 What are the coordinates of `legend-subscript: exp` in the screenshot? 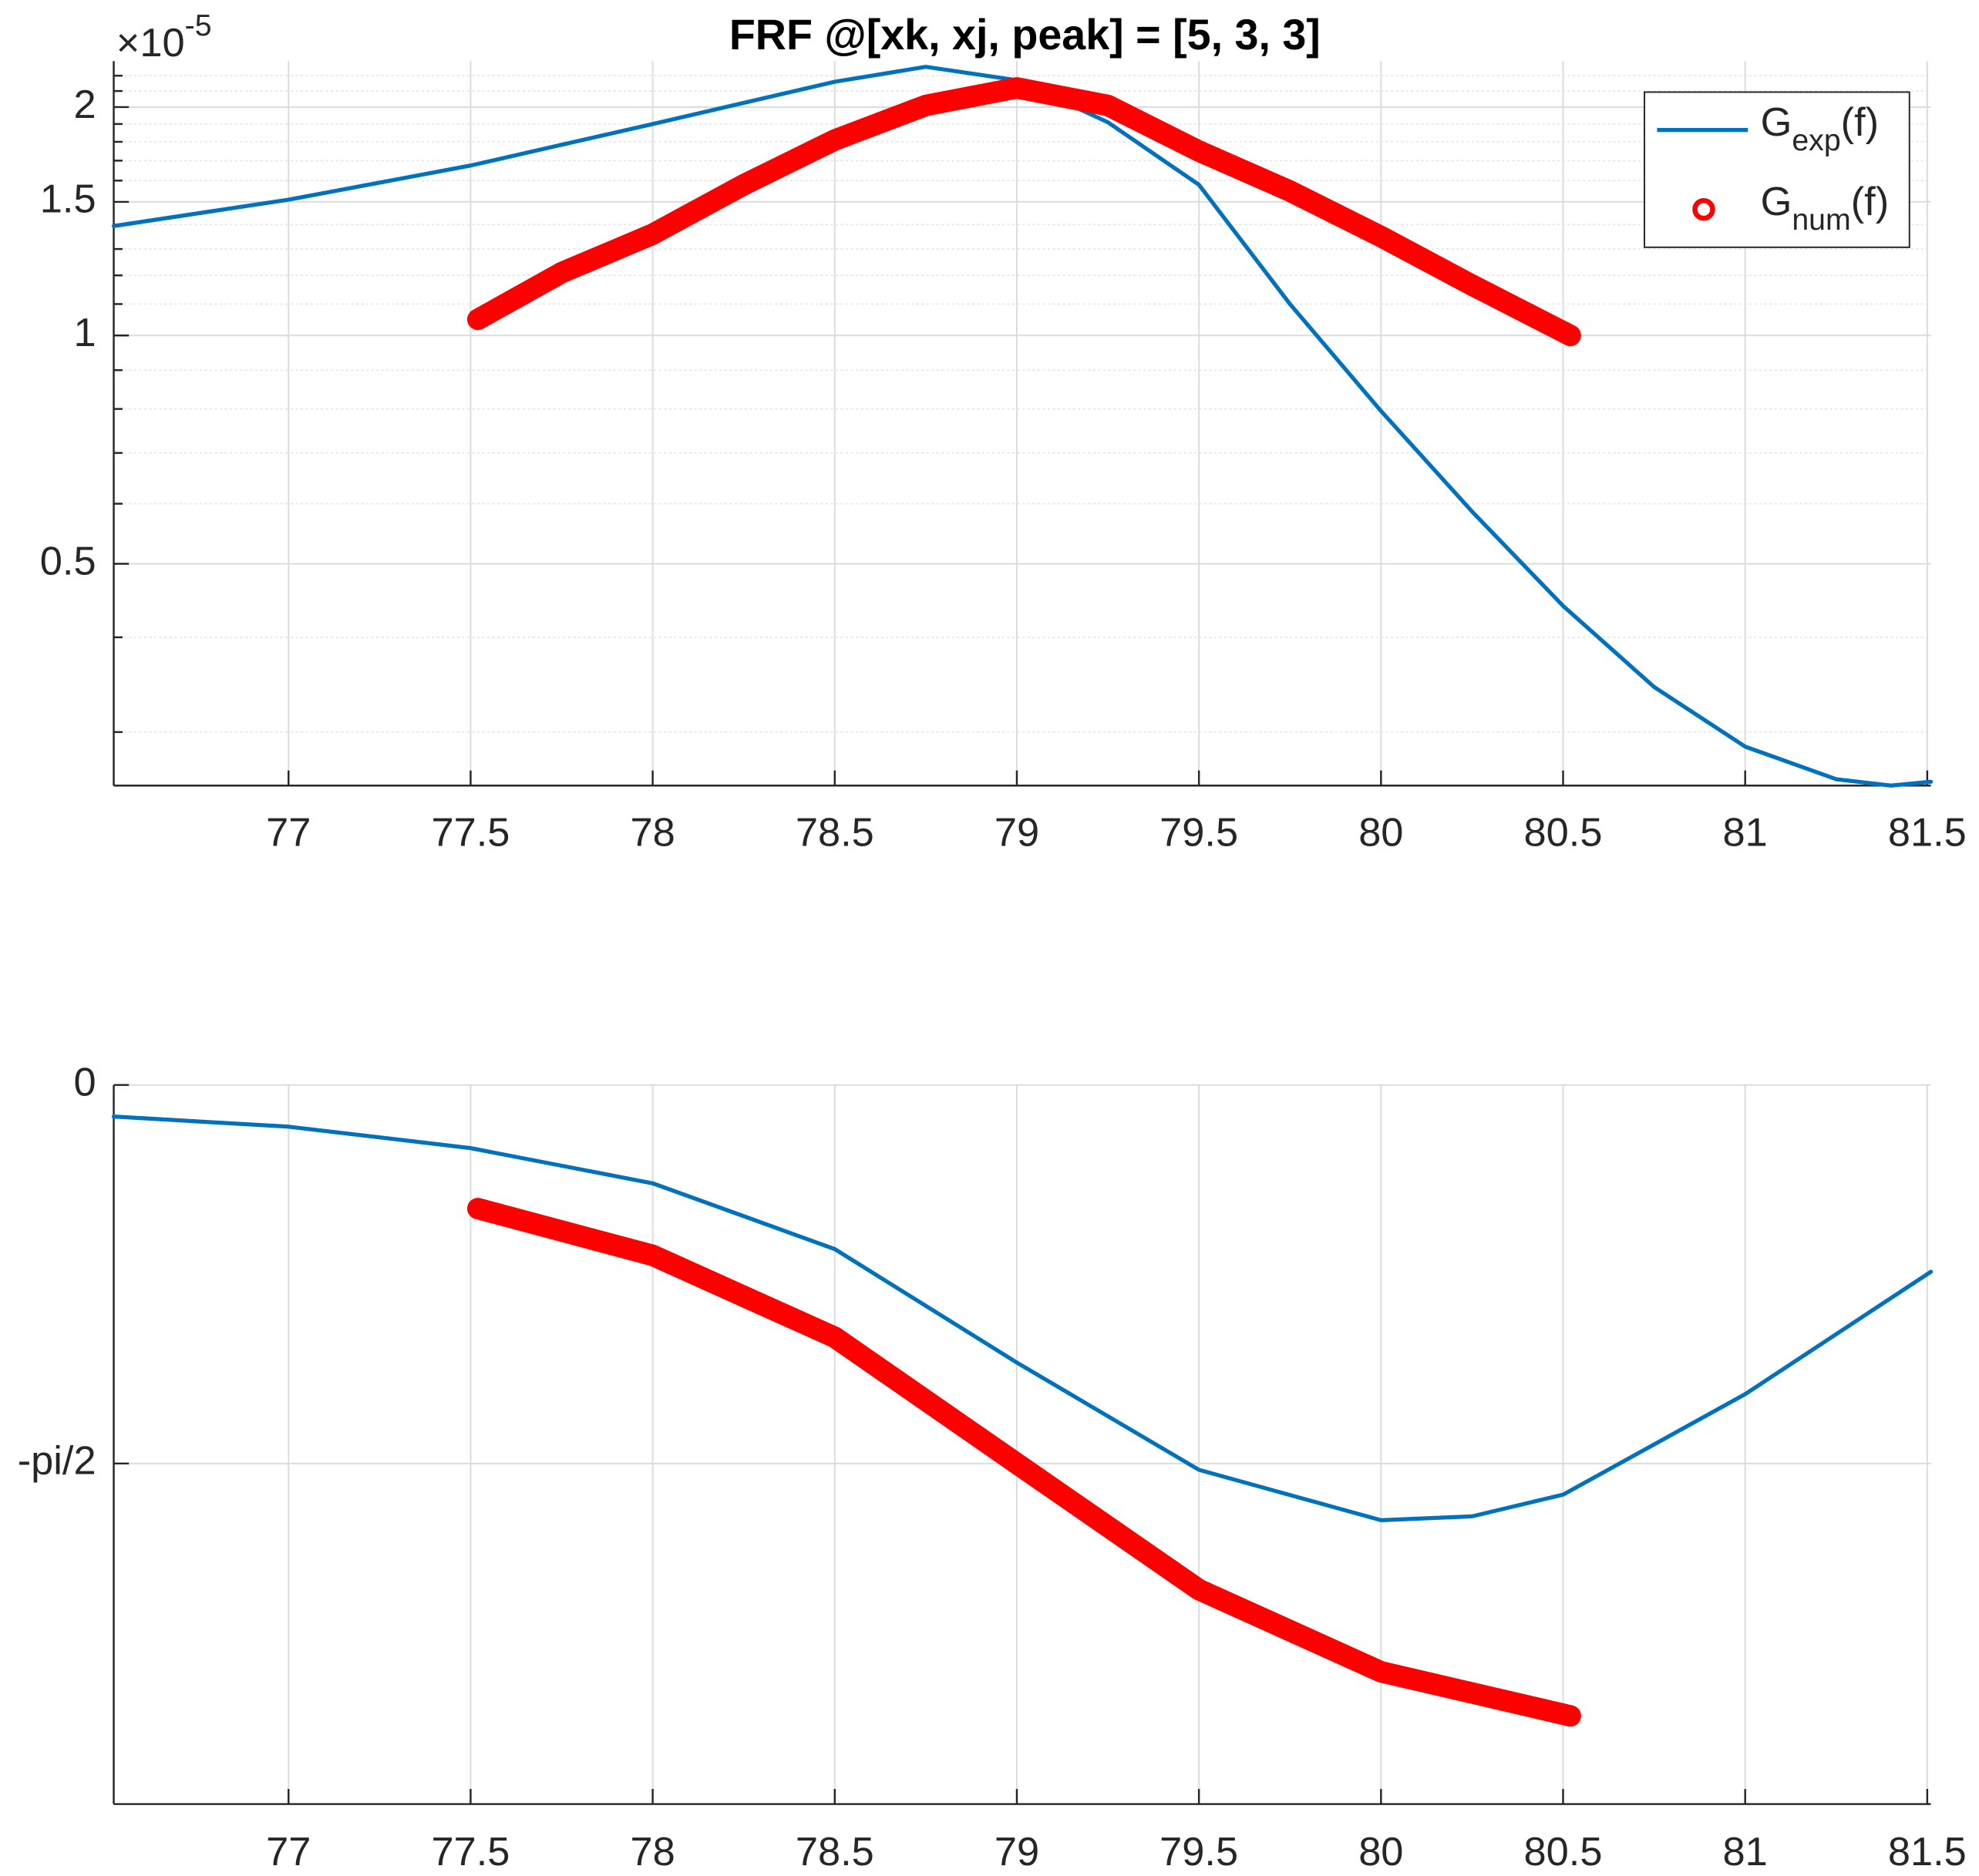 It's located at (1816, 140).